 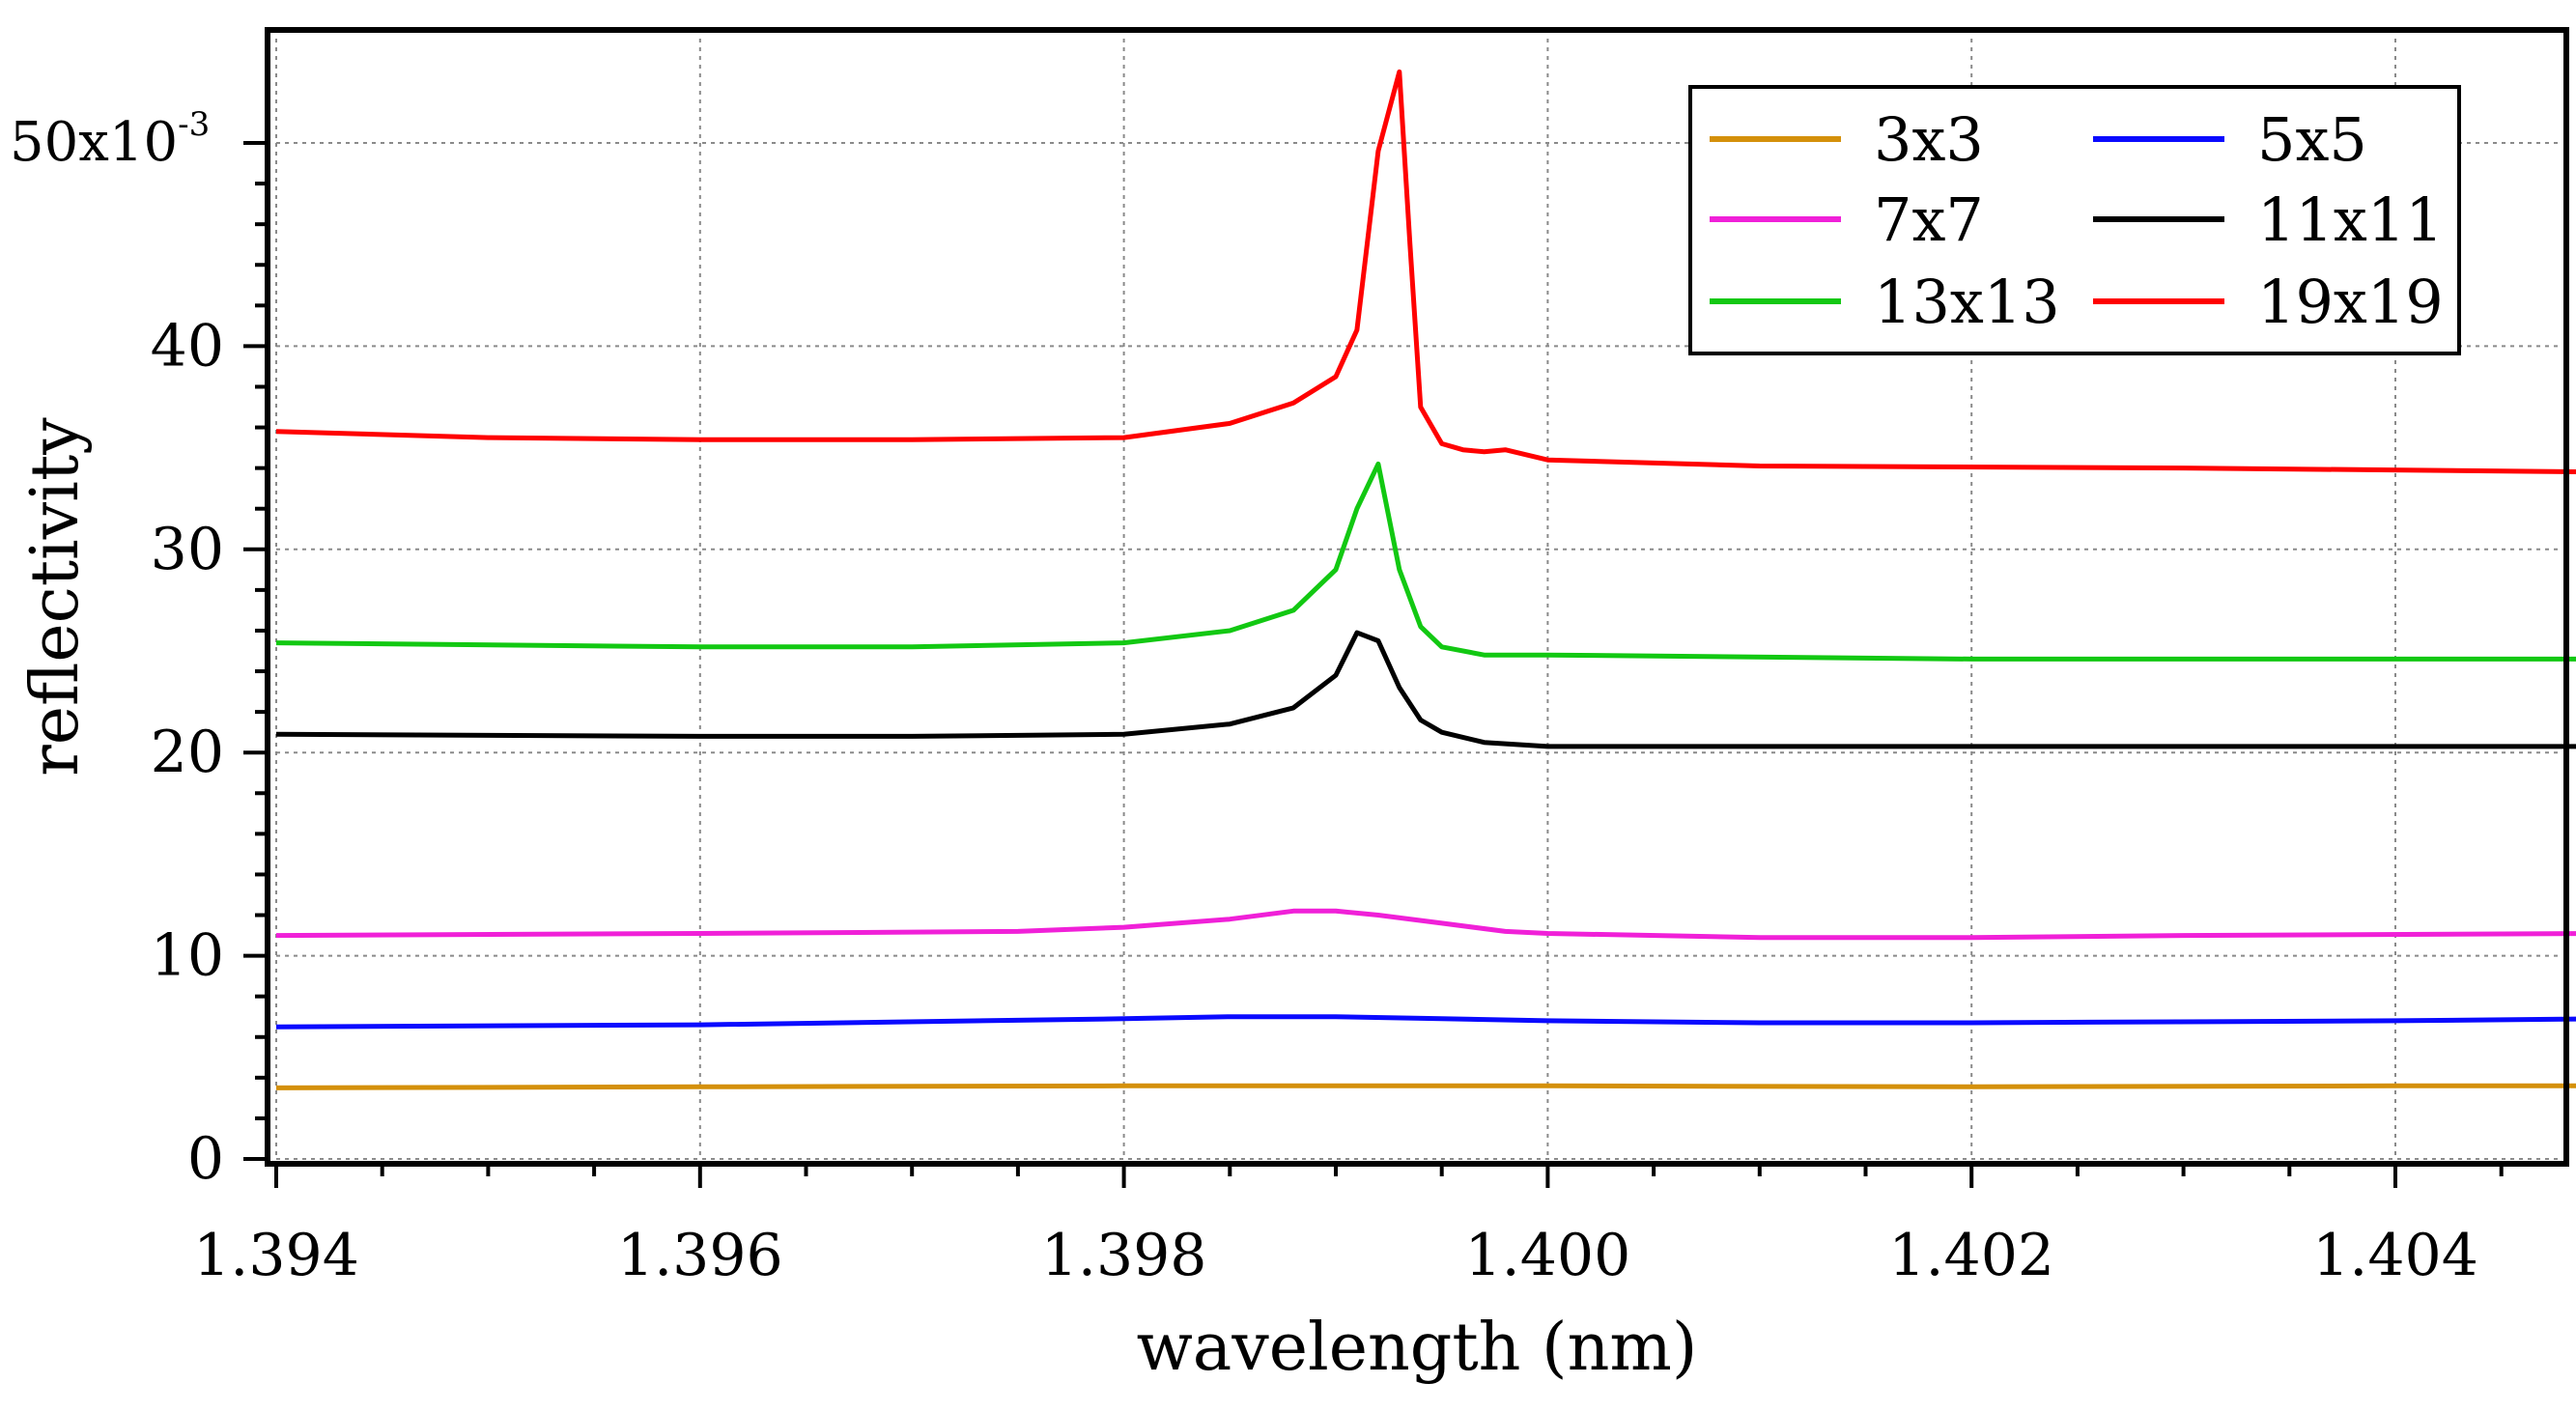 What do you see at coordinates (1335, 1255) in the screenshot?
I see `x-tick-labels: 1.394 1.396 1.398 1.400 1.402 1.404` at bounding box center [1335, 1255].